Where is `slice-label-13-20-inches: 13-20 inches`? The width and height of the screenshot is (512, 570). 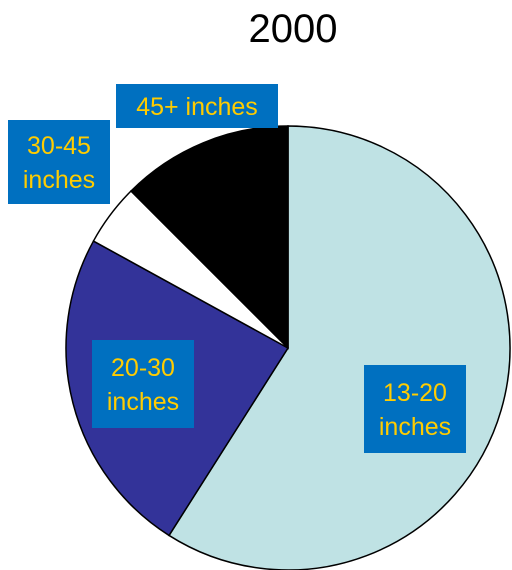
slice-label-13-20-inches: 13-20 inches is located at coordinates (415, 409).